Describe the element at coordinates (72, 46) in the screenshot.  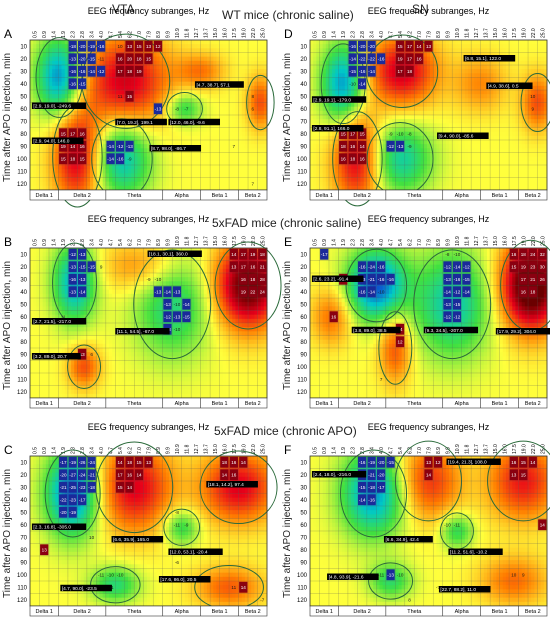
I see `cell-value-box` at that location.